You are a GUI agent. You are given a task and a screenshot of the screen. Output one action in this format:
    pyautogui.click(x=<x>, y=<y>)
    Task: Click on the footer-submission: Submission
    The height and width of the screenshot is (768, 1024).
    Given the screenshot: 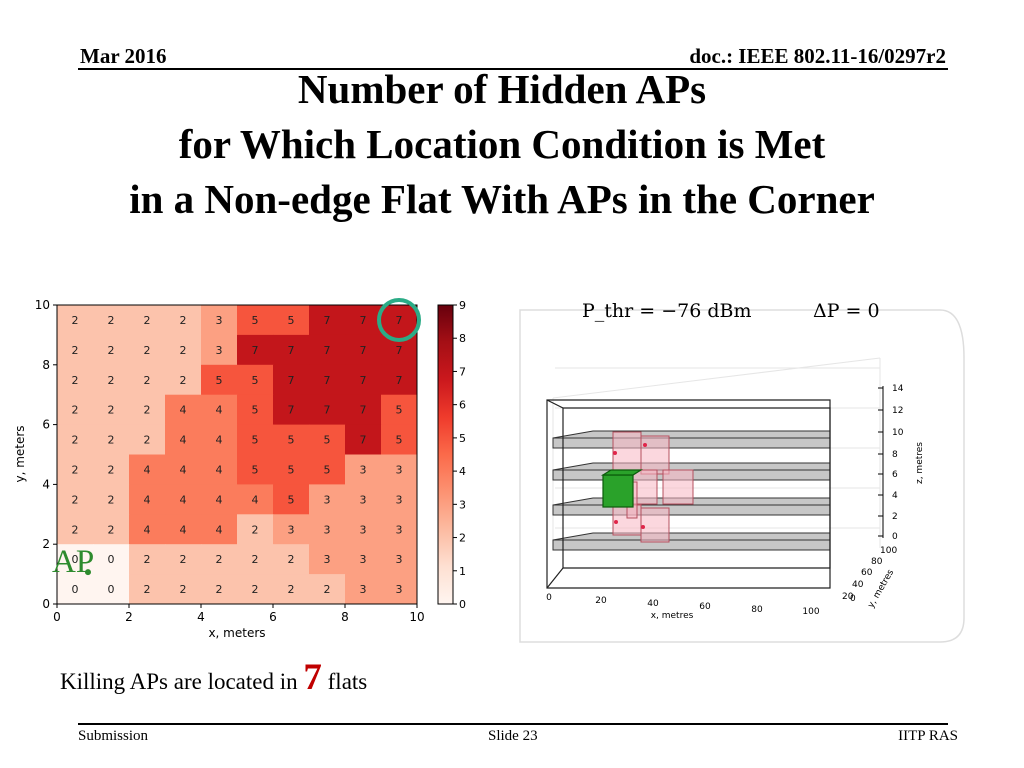 What is the action you would take?
    pyautogui.click(x=113, y=736)
    